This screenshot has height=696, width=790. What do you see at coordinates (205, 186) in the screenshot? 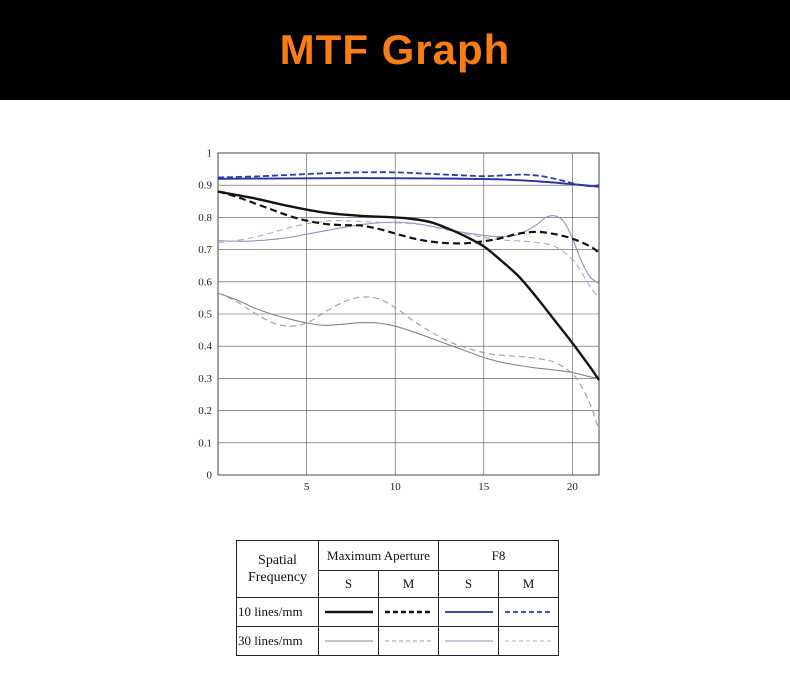
I see `y-tick-label: 0.9` at bounding box center [205, 186].